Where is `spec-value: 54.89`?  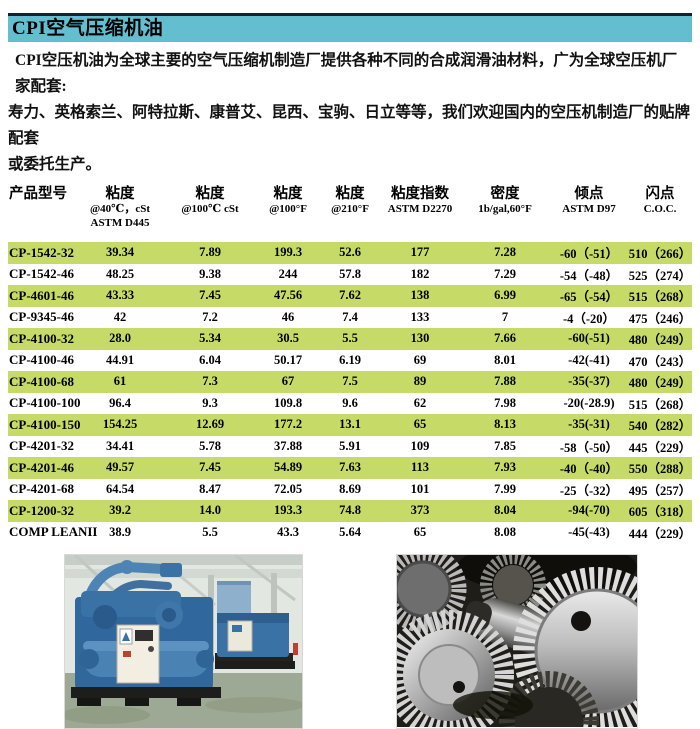
spec-value: 54.89 is located at coordinates (288, 467).